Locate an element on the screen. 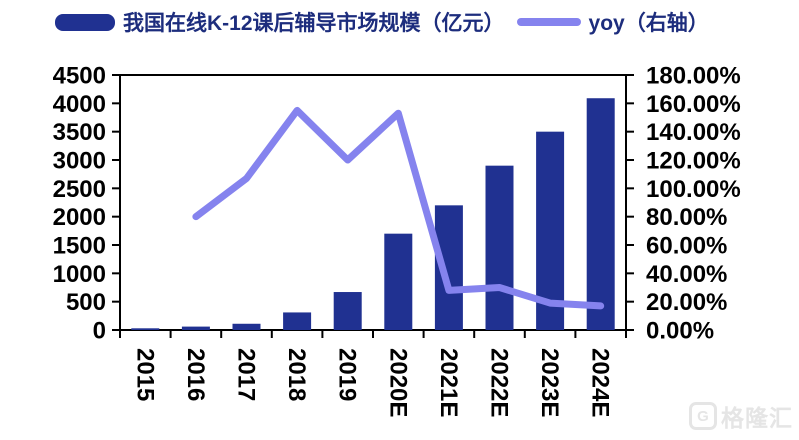 The image size is (799, 440). bar-2020E is located at coordinates (398, 281).